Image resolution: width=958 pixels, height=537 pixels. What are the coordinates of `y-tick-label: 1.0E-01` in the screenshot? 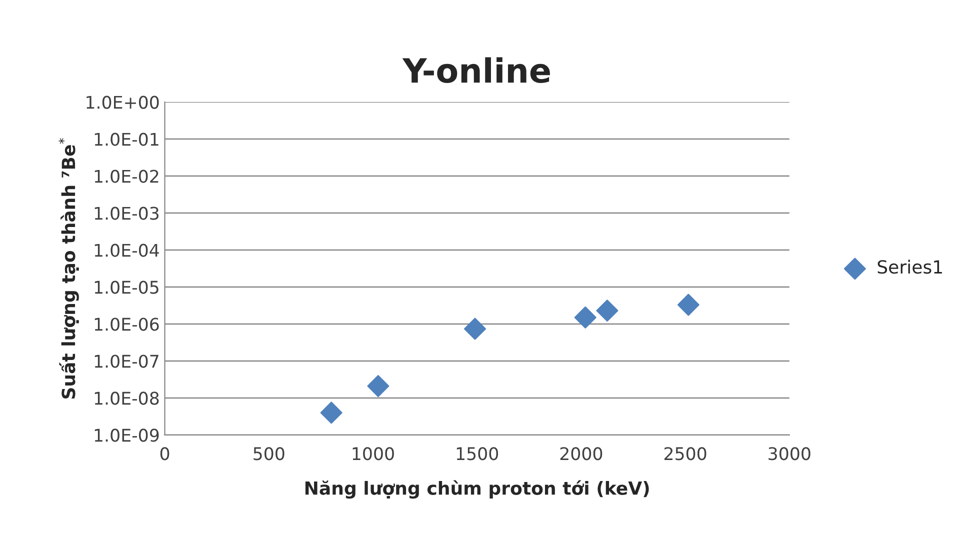 It's located at (126, 139).